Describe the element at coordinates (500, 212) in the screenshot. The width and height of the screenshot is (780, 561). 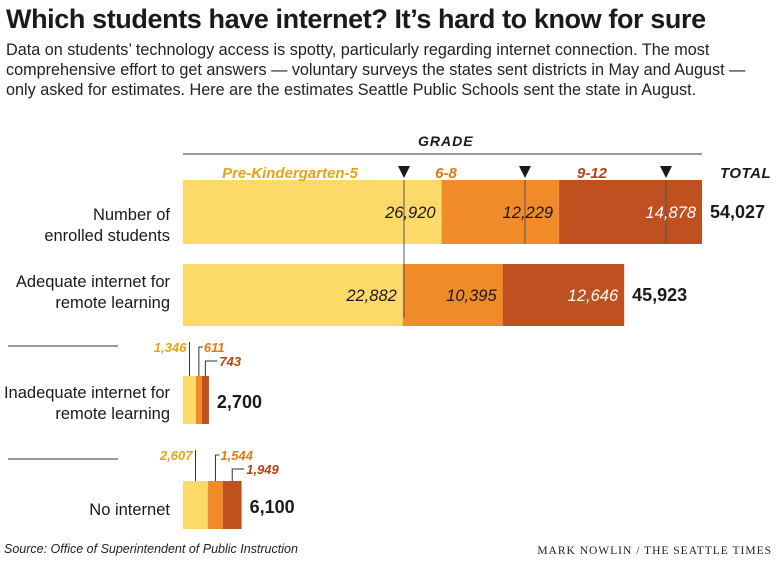
I see `bar-g6-8-row1` at that location.